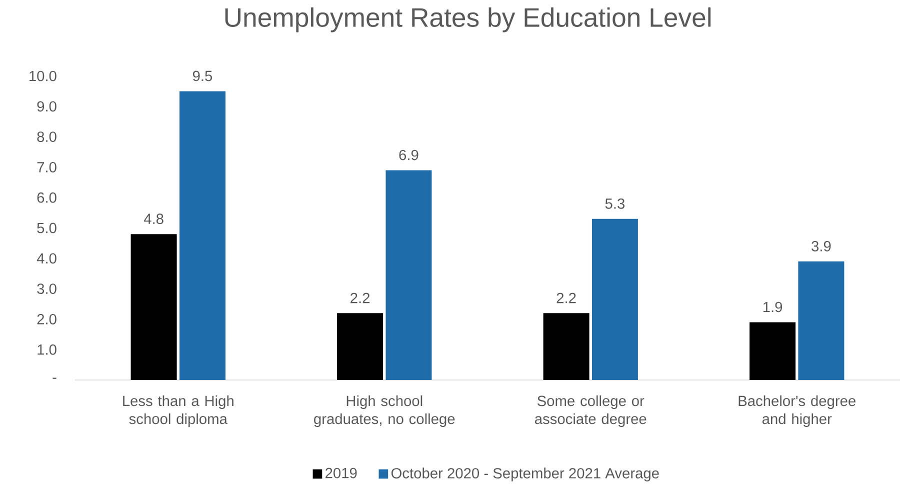 The height and width of the screenshot is (499, 909). What do you see at coordinates (615, 203) in the screenshot?
I see `data-label: 5.3` at bounding box center [615, 203].